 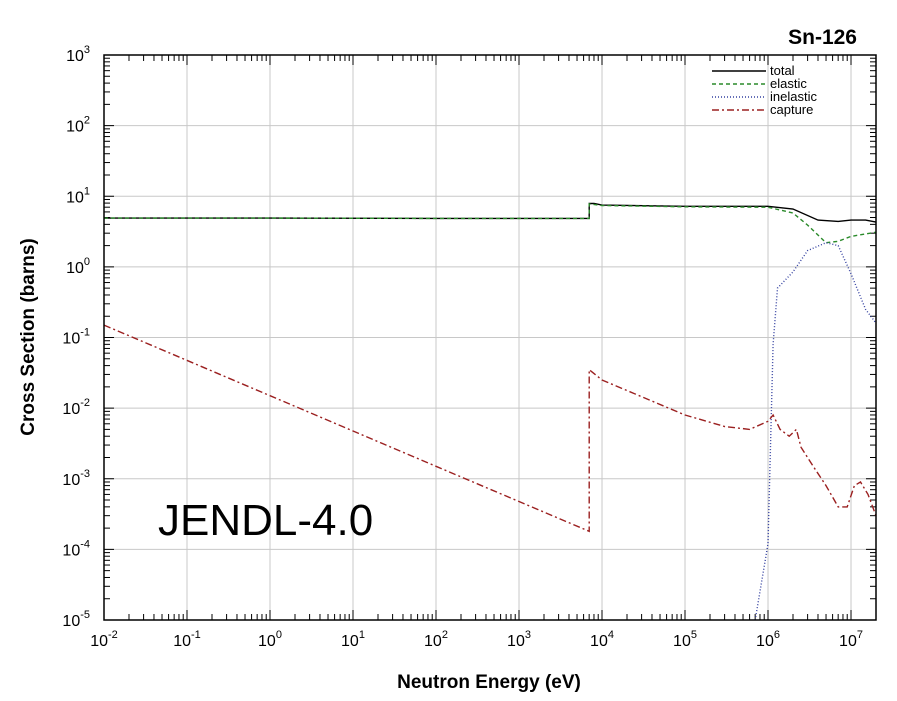 What do you see at coordinates (270, 639) in the screenshot?
I see `x-tick-label: 10⁰` at bounding box center [270, 639].